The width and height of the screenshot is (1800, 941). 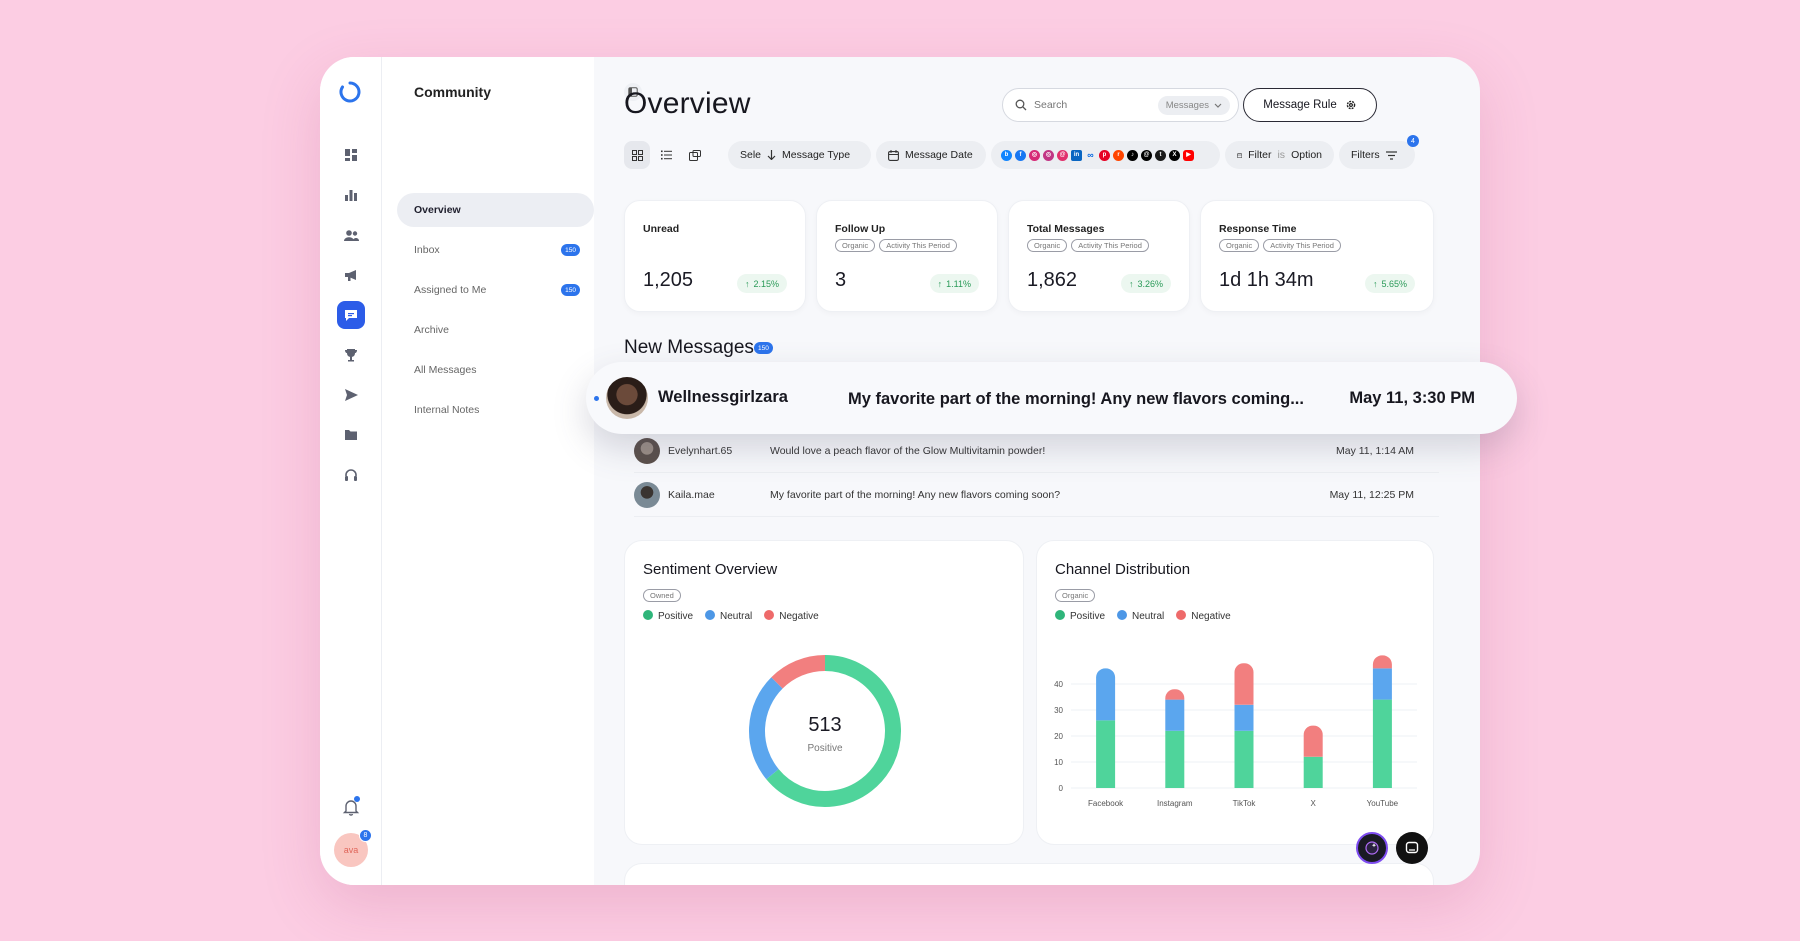 I want to click on gear-icon, so click(x=1351, y=105).